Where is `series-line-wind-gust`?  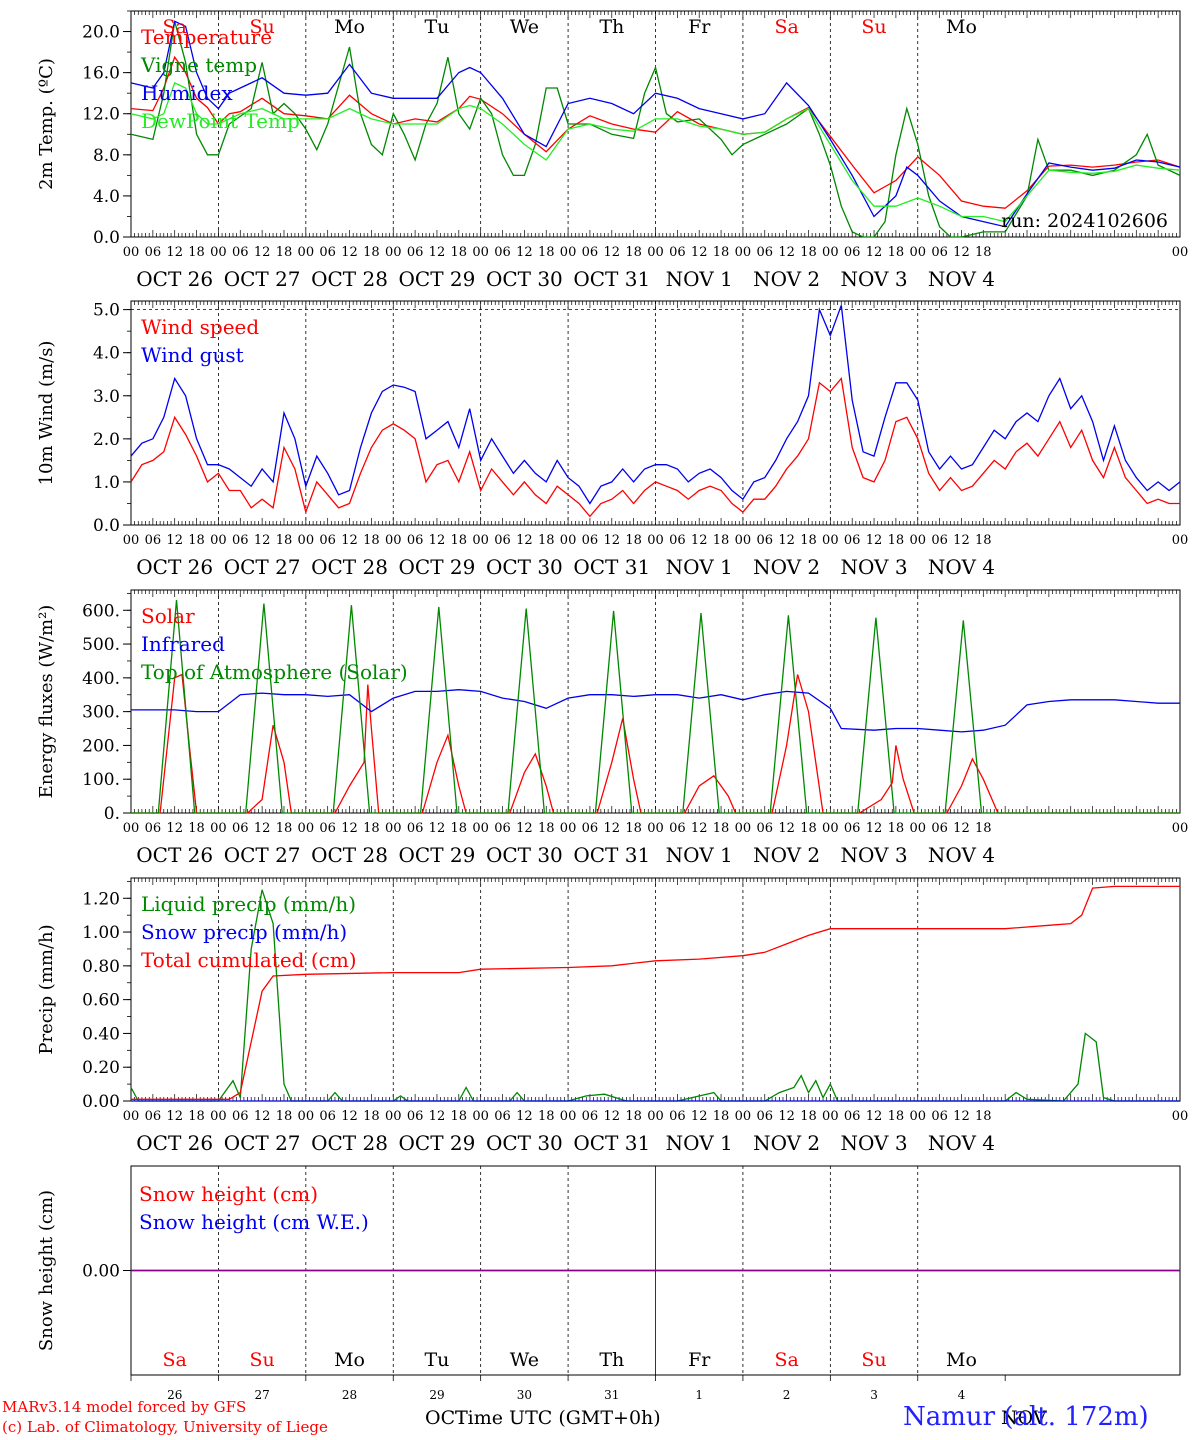 series-line-wind-gust is located at coordinates (655, 405).